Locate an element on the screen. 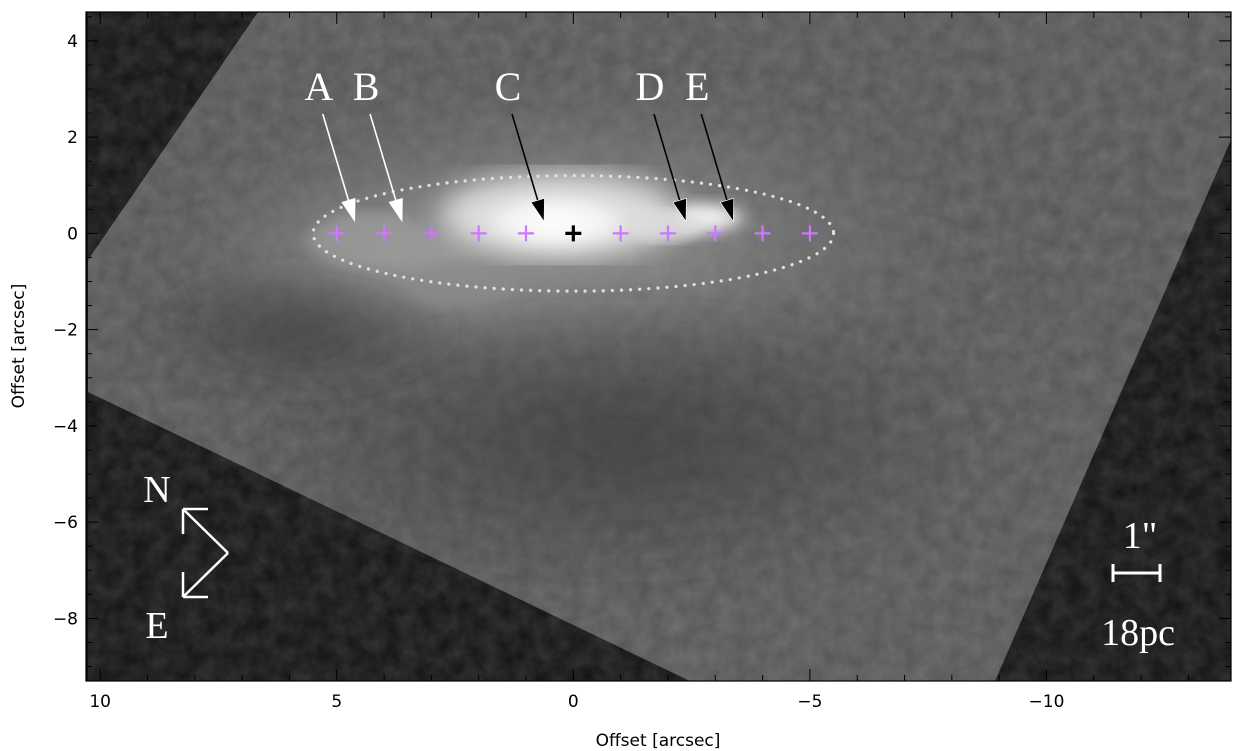 The height and width of the screenshot is (751, 1237). region-label: D is located at coordinates (650, 86).